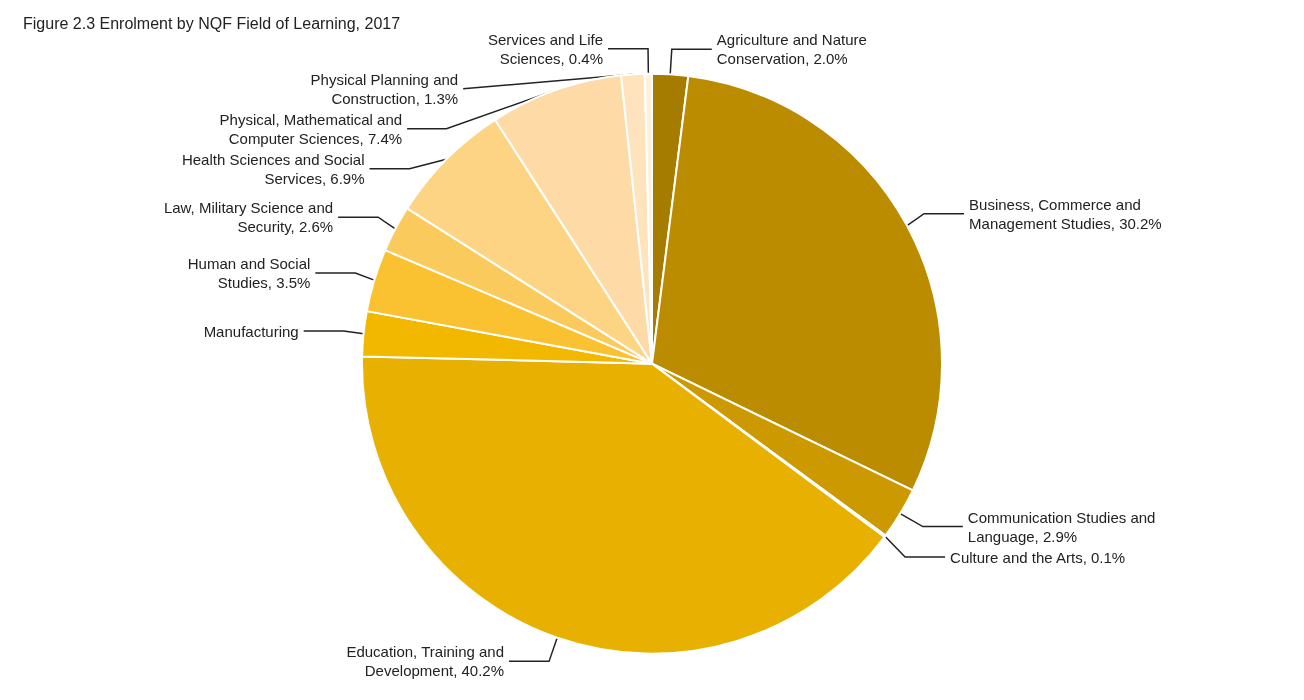  What do you see at coordinates (1038, 557) in the screenshot?
I see `slice-label: Culture and the Arts, 0.1%` at bounding box center [1038, 557].